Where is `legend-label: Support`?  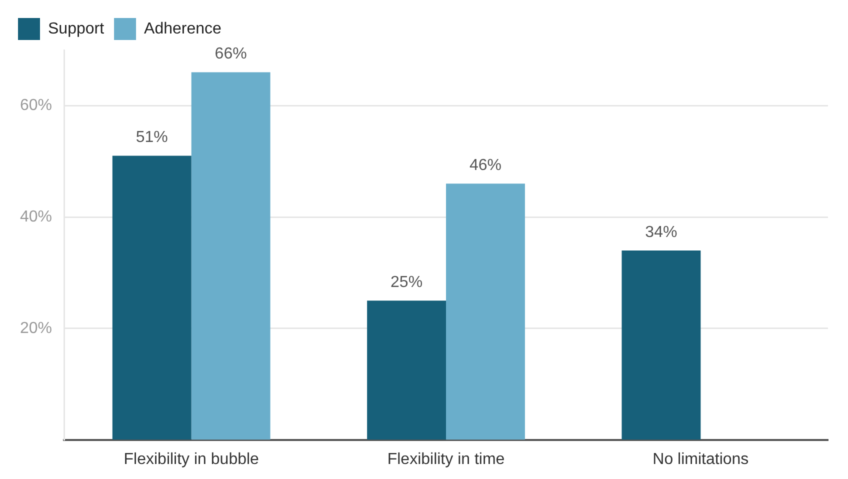
legend-label: Support is located at coordinates (76, 29).